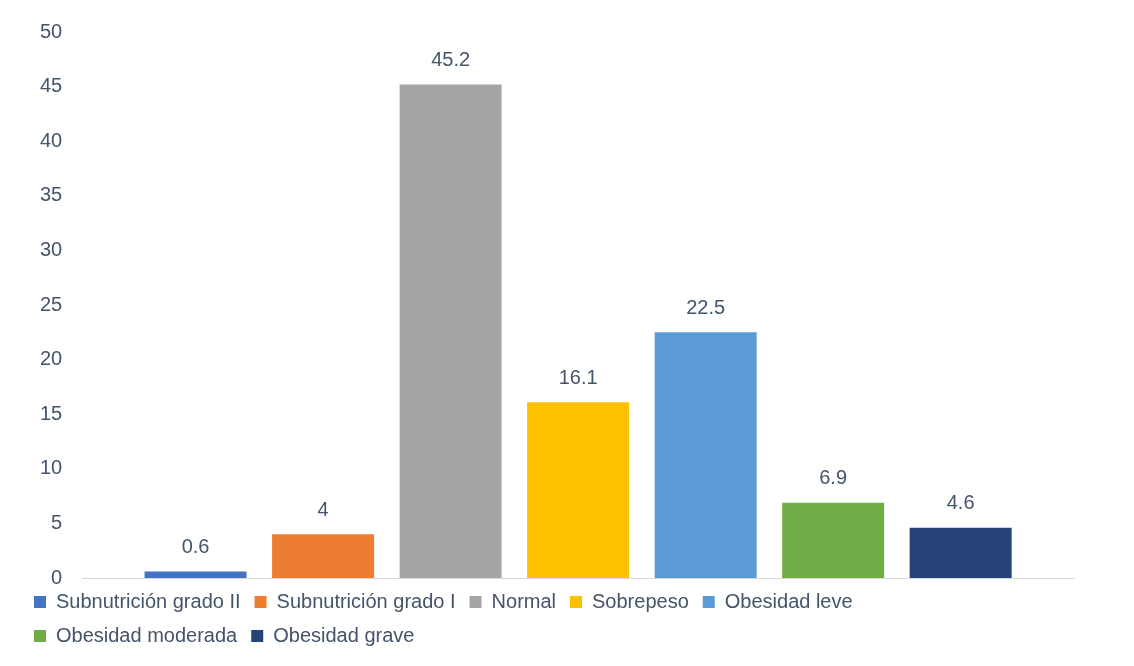 Image resolution: width=1134 pixels, height=666 pixels. What do you see at coordinates (578, 376) in the screenshot?
I see `data-label: 16.1` at bounding box center [578, 376].